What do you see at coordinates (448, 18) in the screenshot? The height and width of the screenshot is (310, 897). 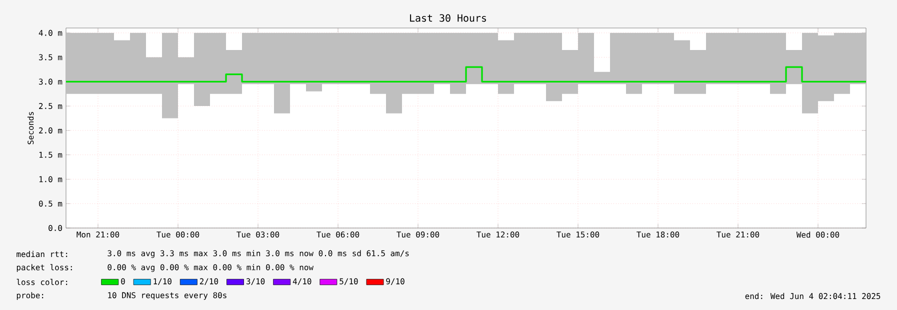 I see `chart-title: Last 30 Hours` at bounding box center [448, 18].